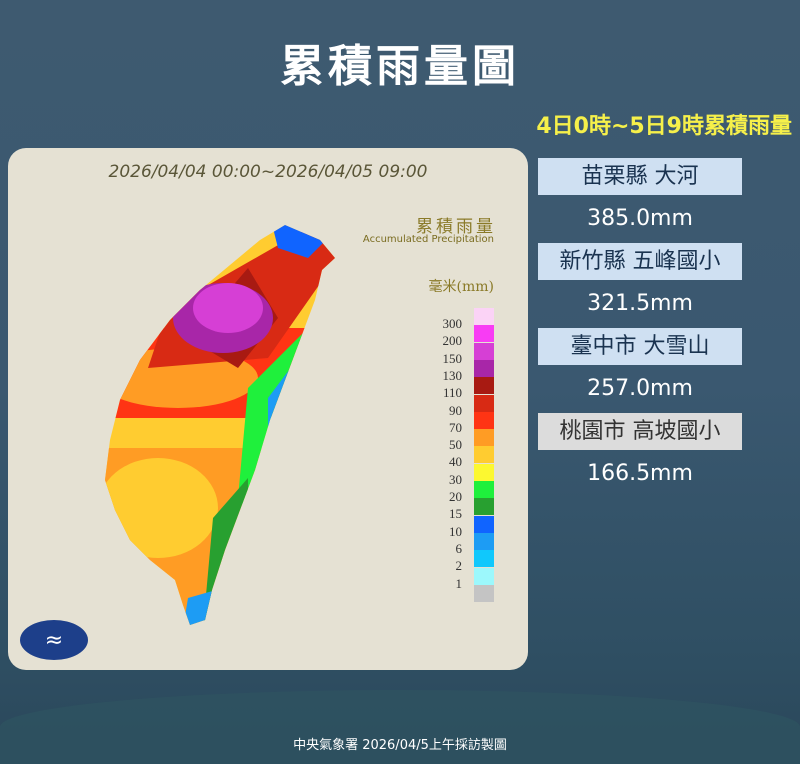  Describe the element at coordinates (455, 479) in the screenshot. I see `legend-label: 30` at that location.